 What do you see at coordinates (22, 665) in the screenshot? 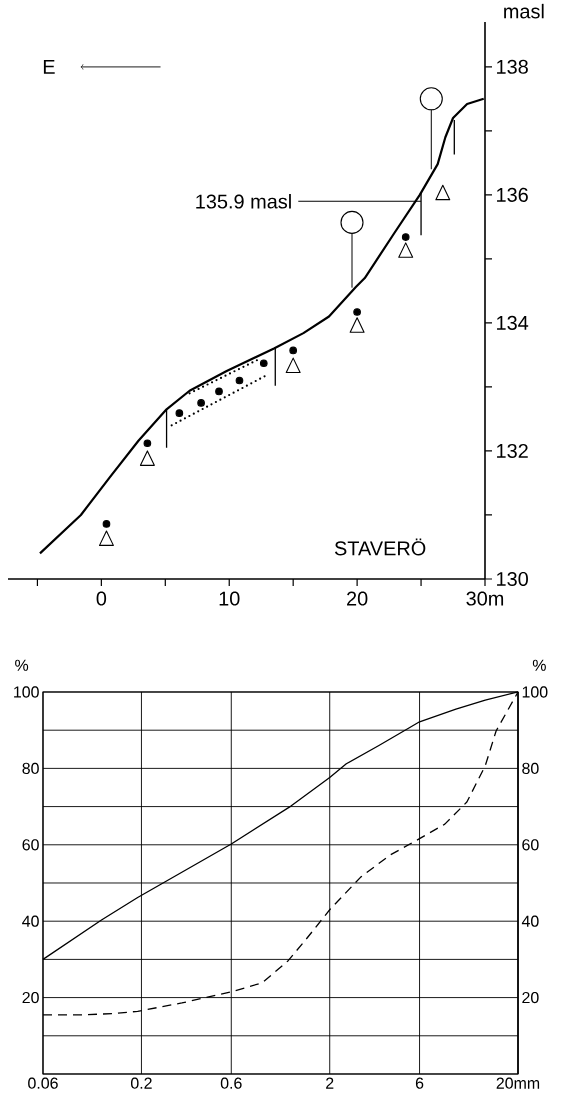
I see `y-axis-title: %` at bounding box center [22, 665].